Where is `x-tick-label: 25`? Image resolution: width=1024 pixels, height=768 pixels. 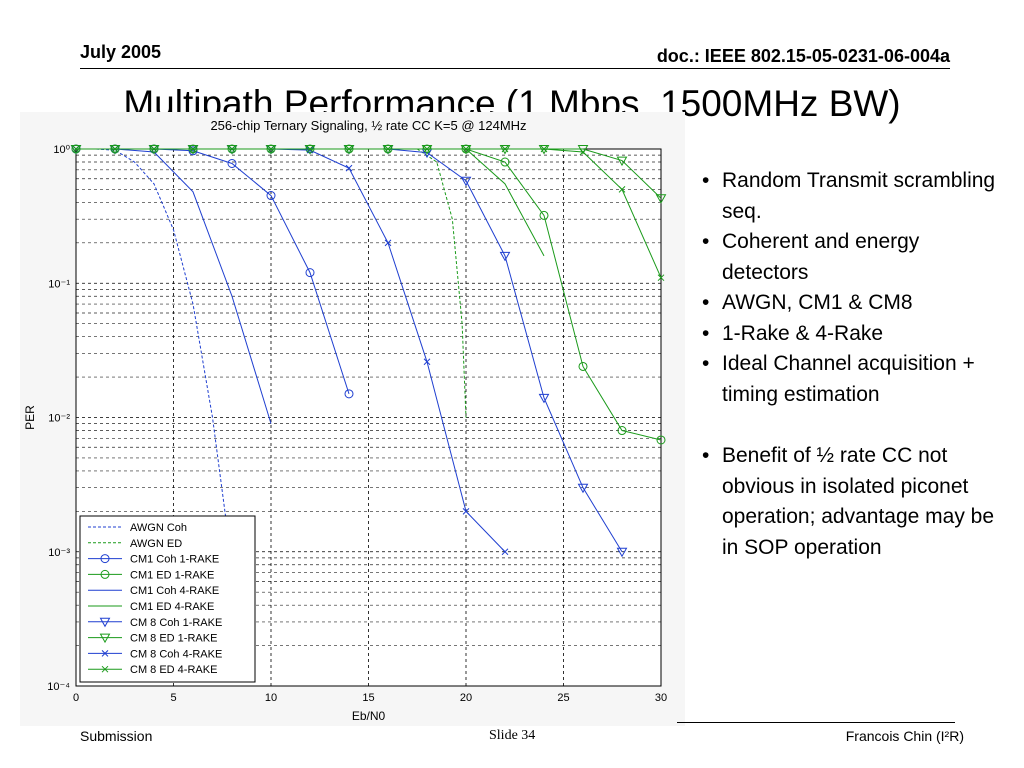
x-tick-label: 25 is located at coordinates (563, 698).